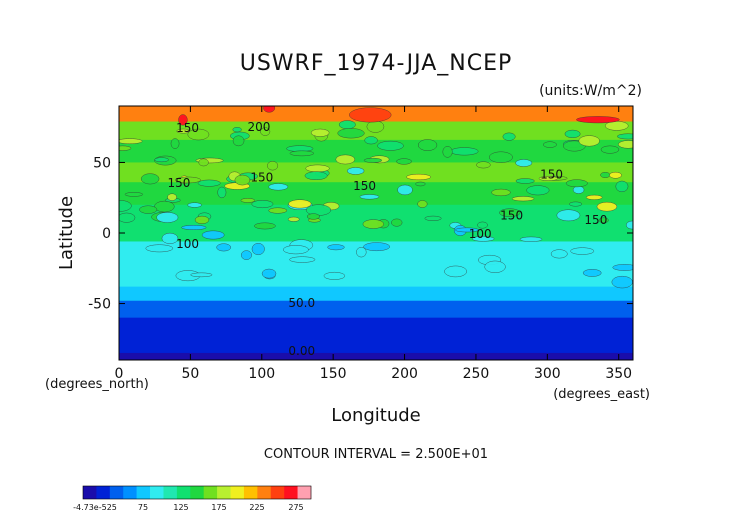 The image size is (752, 532). What do you see at coordinates (180, 507) in the screenshot?
I see `colorbar-tick-label: 125` at bounding box center [180, 507].